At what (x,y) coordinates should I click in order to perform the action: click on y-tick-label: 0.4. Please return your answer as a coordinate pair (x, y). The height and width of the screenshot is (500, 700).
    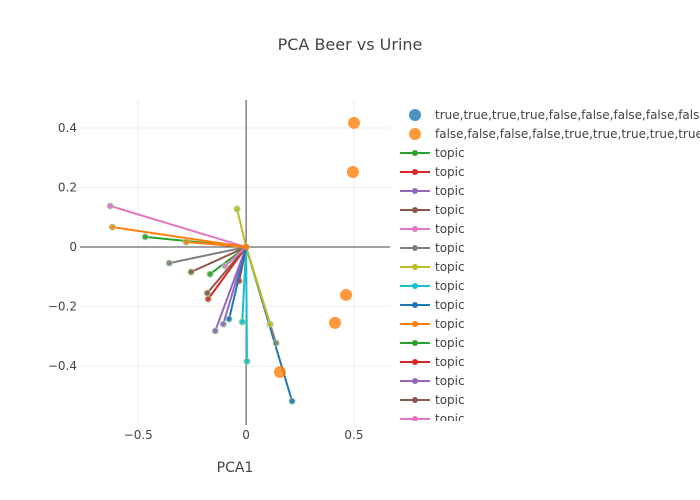
    Looking at the image, I should click on (67, 128).